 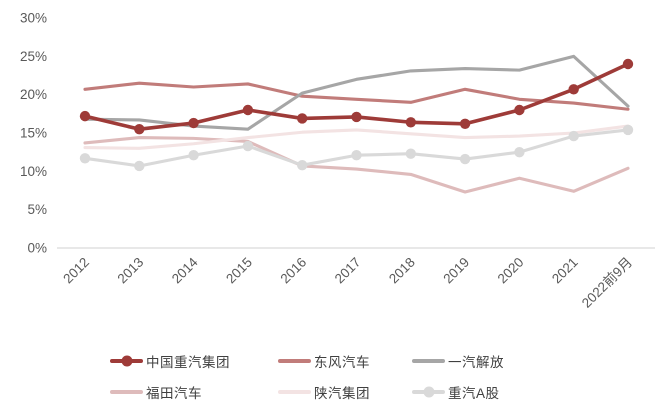 I want to click on x-axis-tick-label: 2014, so click(x=185, y=270).